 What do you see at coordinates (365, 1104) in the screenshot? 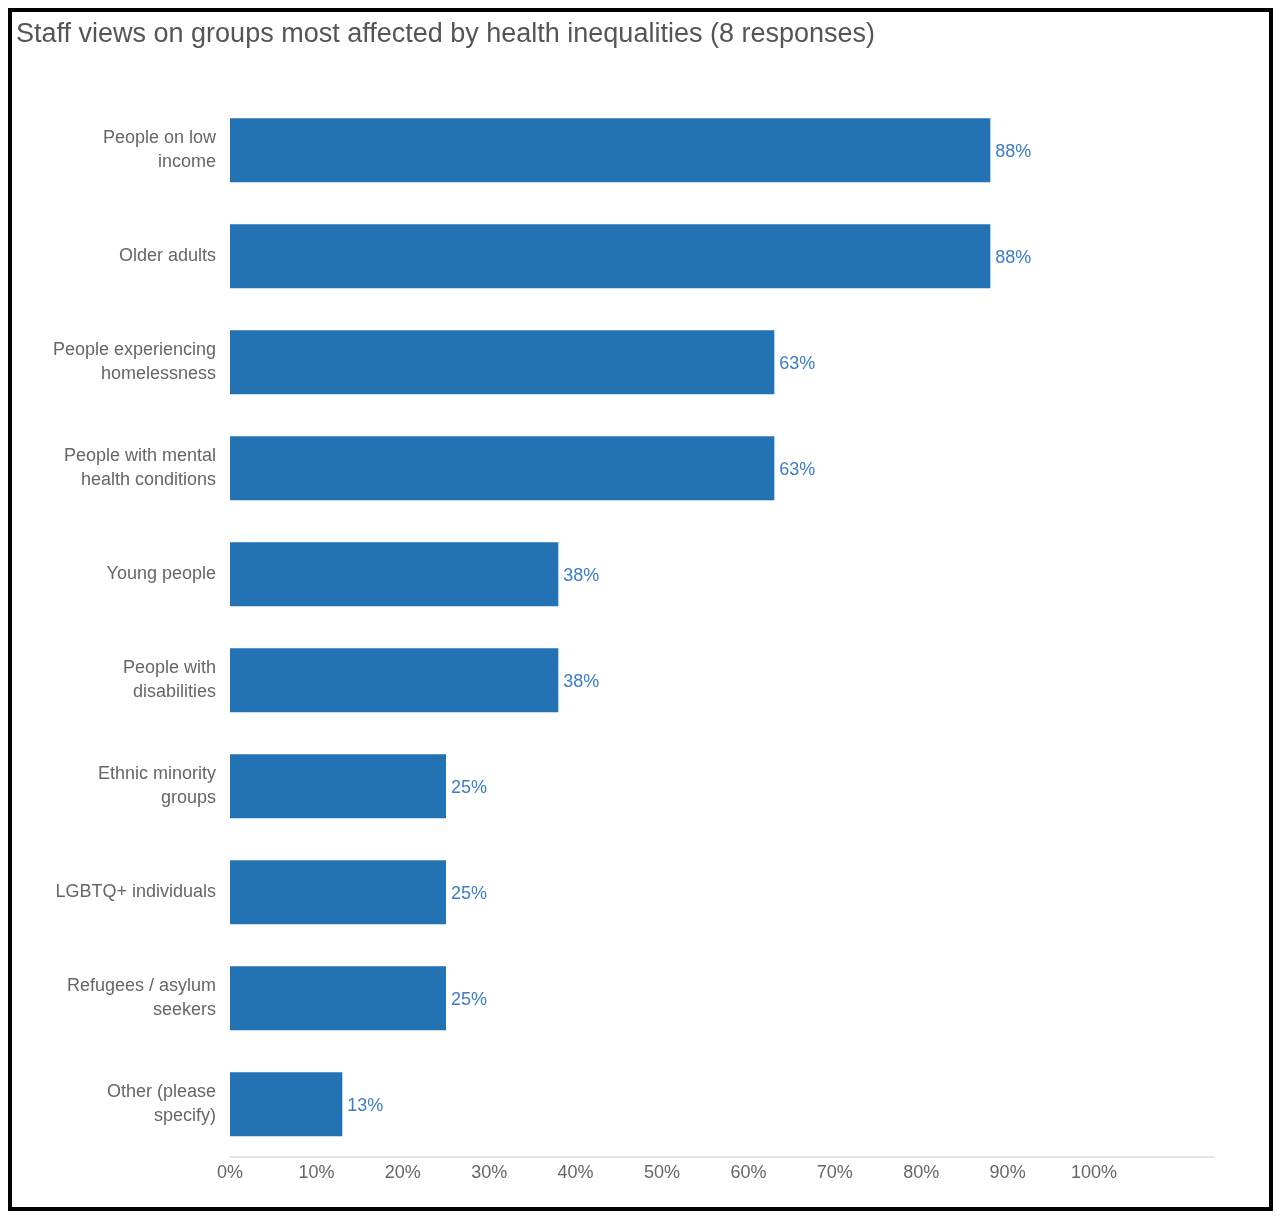
I see `data-label: 13%` at bounding box center [365, 1104].